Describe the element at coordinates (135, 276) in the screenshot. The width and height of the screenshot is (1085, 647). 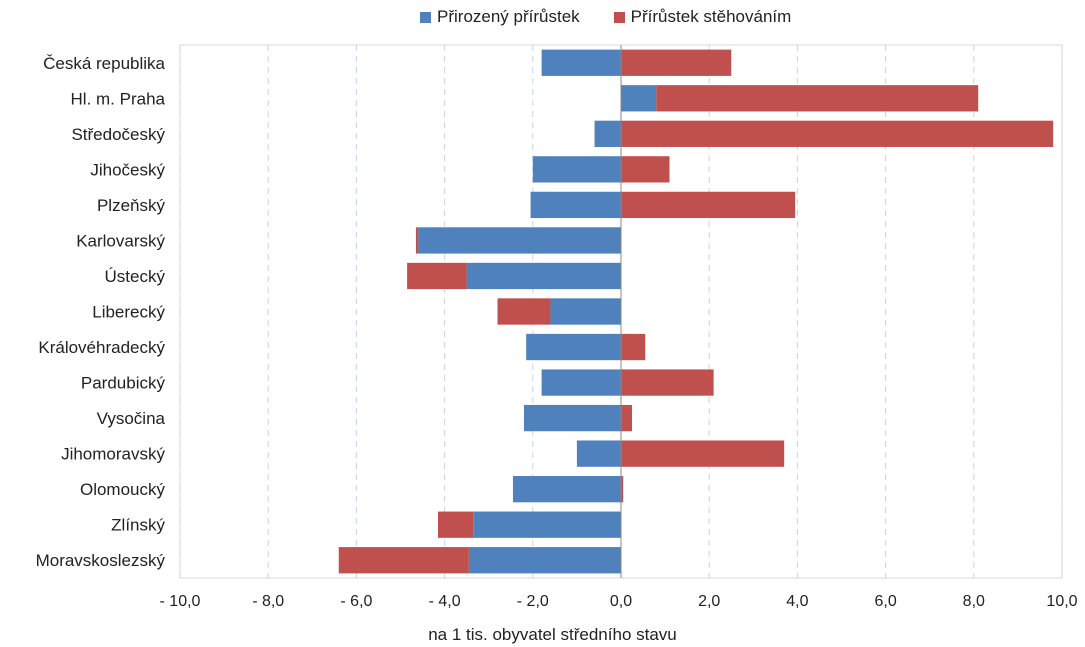
I see `y-category-label: Ústecký` at that location.